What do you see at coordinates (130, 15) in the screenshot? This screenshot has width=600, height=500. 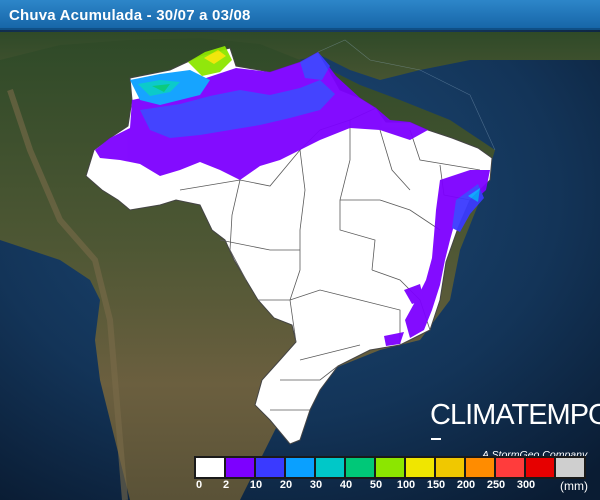 I see `map-title: Chuva Acumulada - 30/07 a 03/08` at bounding box center [130, 15].